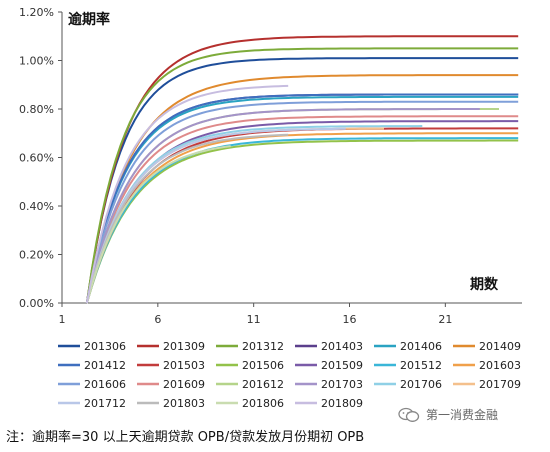  I want to click on y-tick-label: 0.40%, so click(36, 206).